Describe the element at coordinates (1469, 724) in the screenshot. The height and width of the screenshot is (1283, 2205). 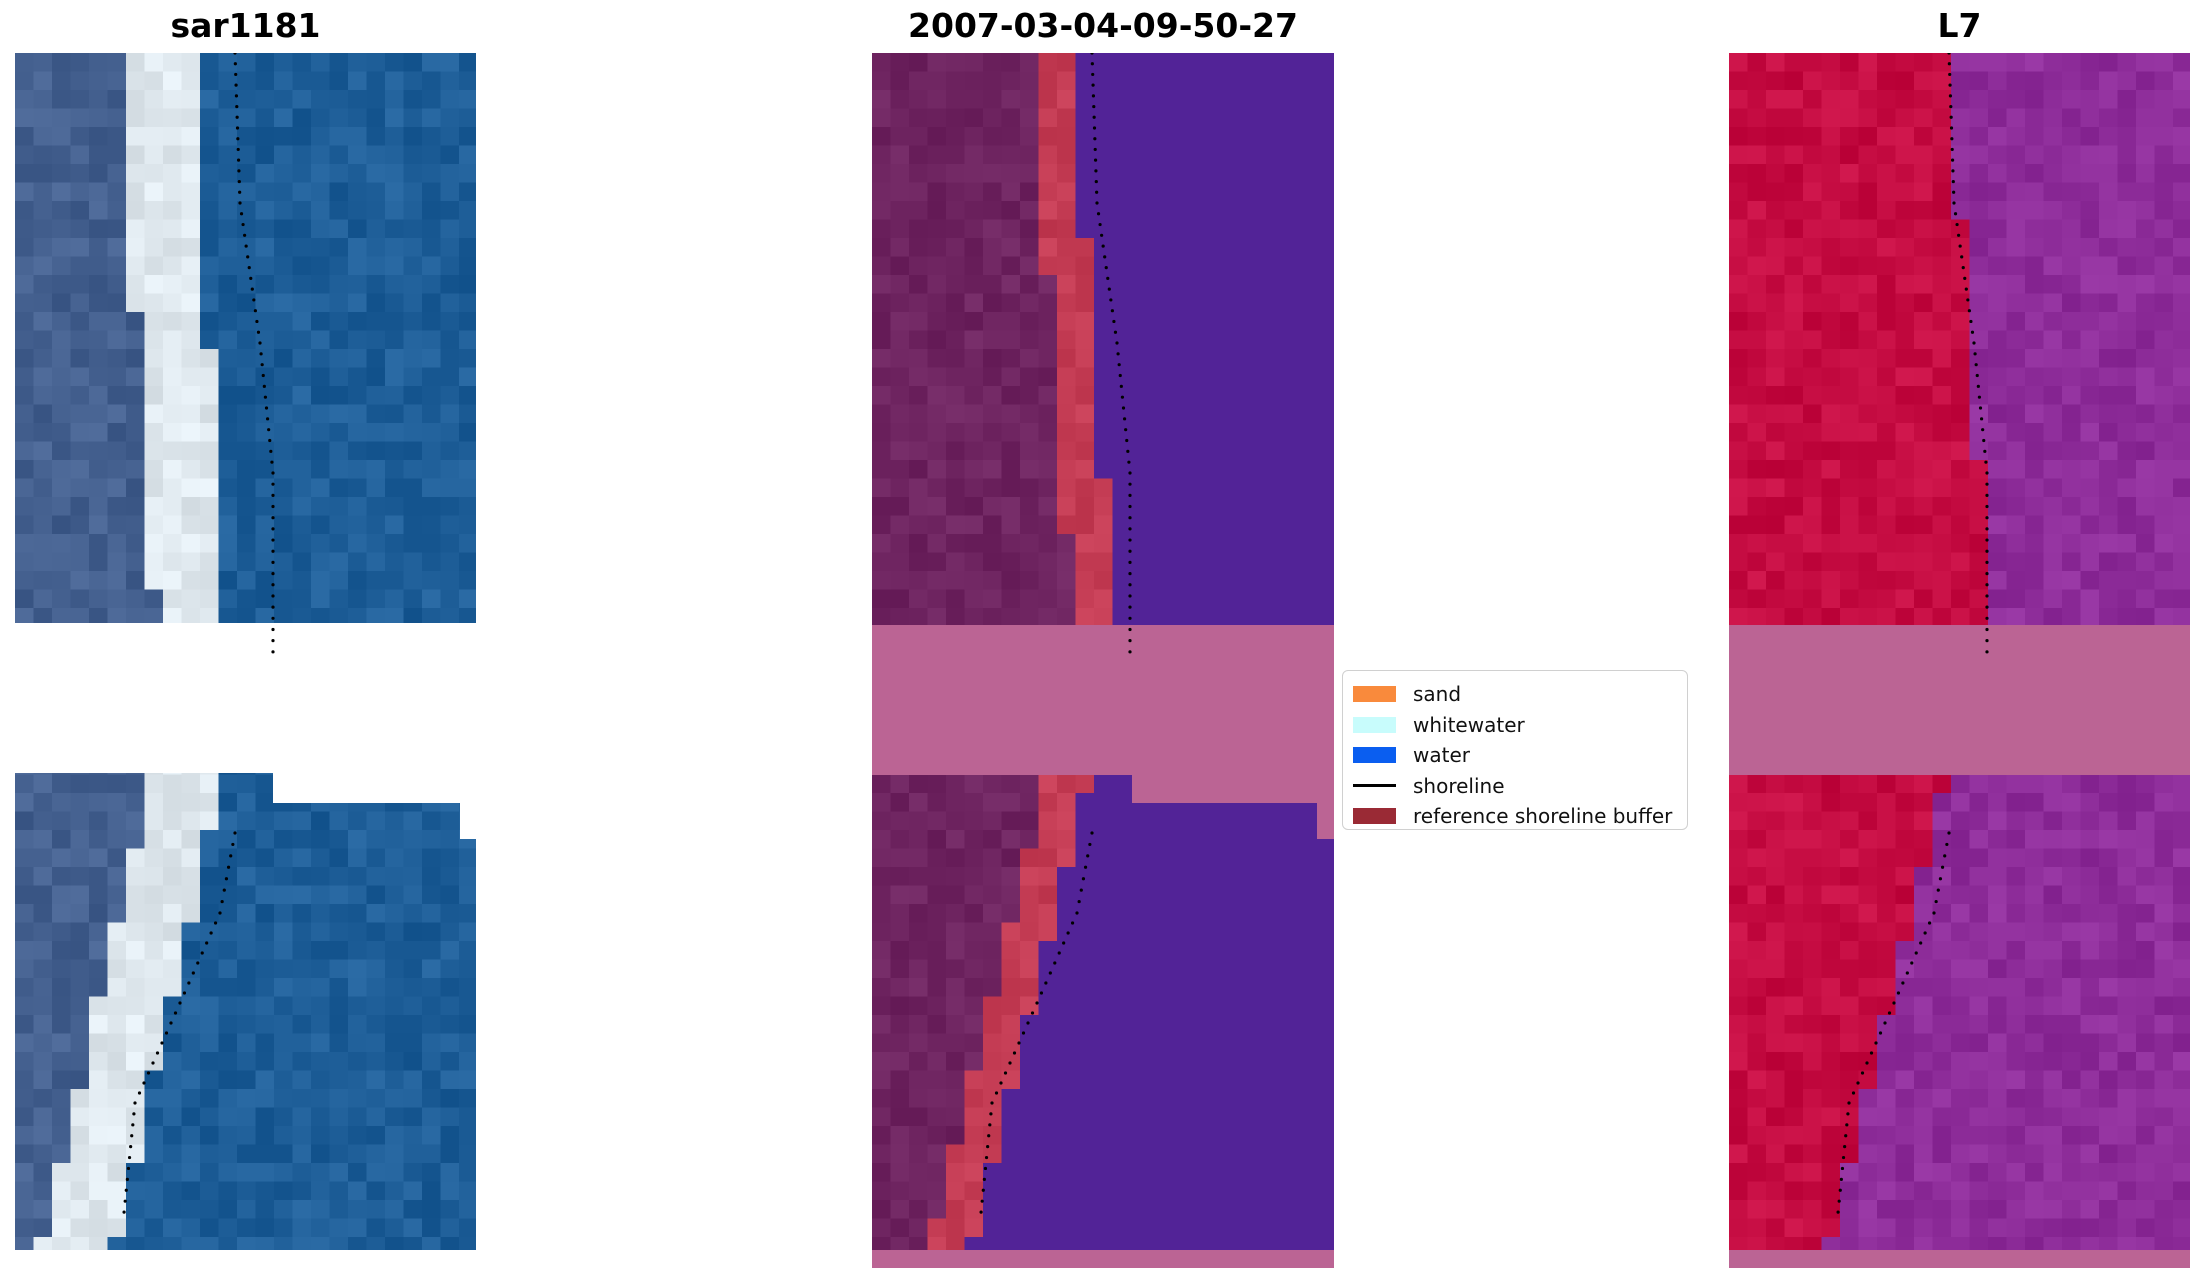
I see `legend-label: whitewater` at that location.